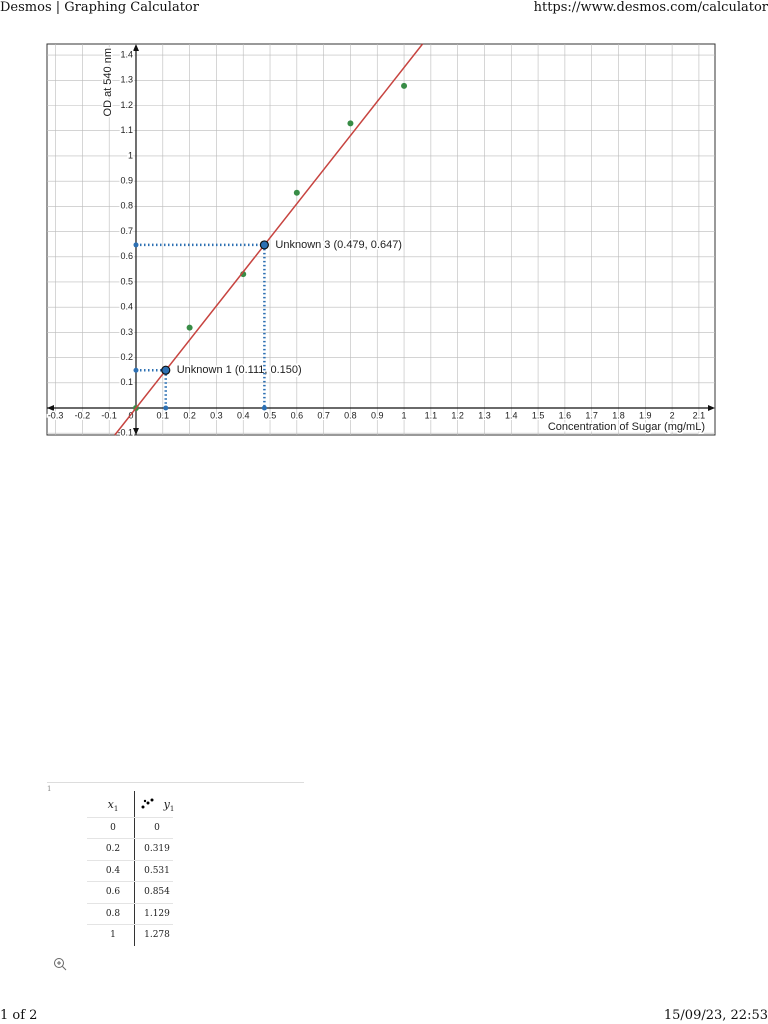 This screenshot has height=1024, width=768. Describe the element at coordinates (591, 415) in the screenshot. I see `x-tick-label: 1.7` at that location.